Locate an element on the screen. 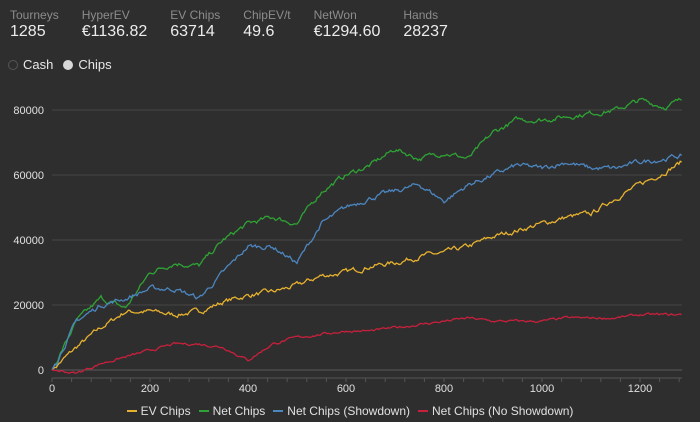 This screenshot has height=422, width=700. stat-netwon: NetWon €1294.60 is located at coordinates (347, 25).